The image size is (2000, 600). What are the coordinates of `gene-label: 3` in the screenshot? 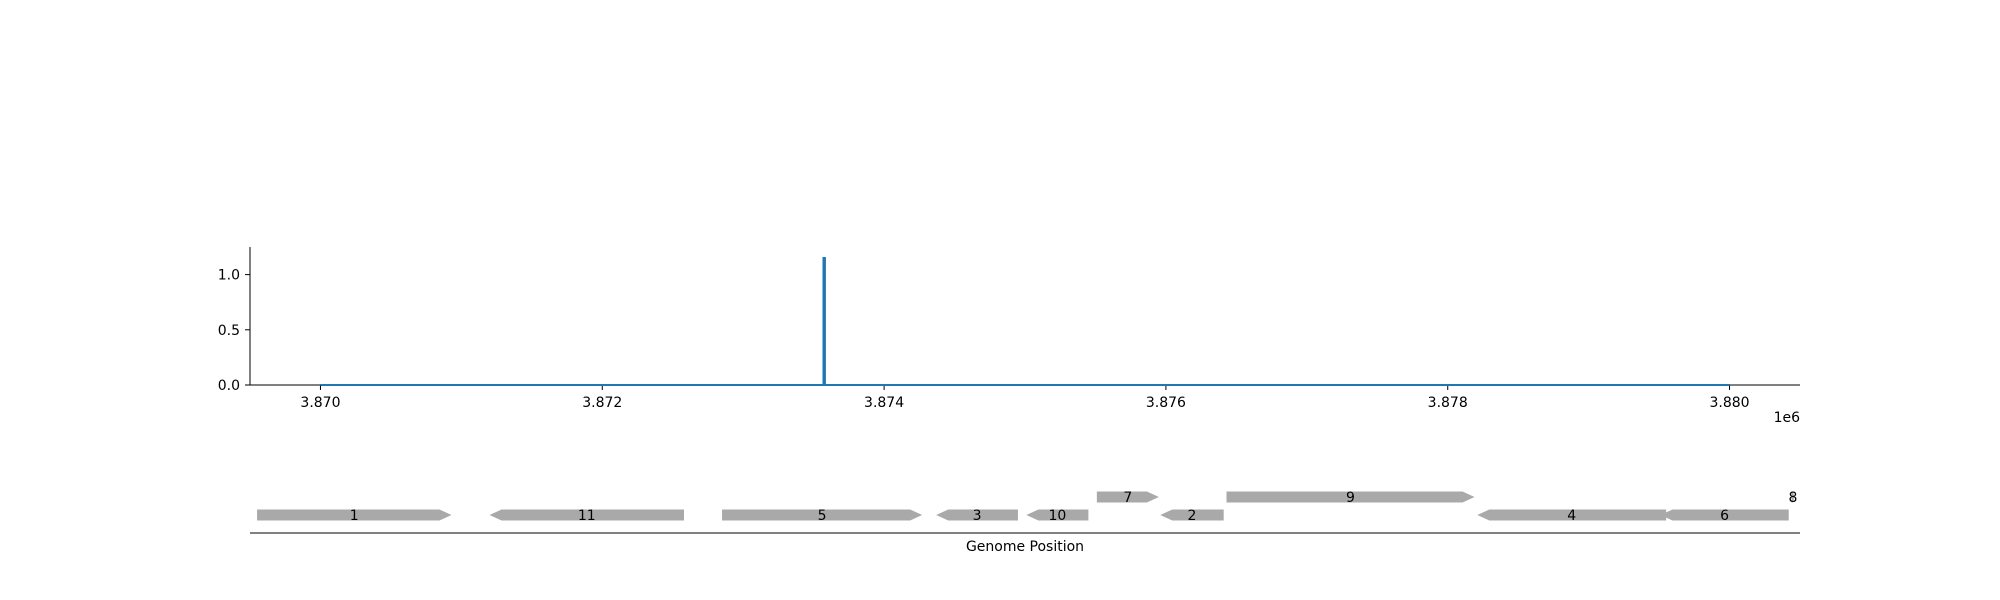 It's located at (977, 516).